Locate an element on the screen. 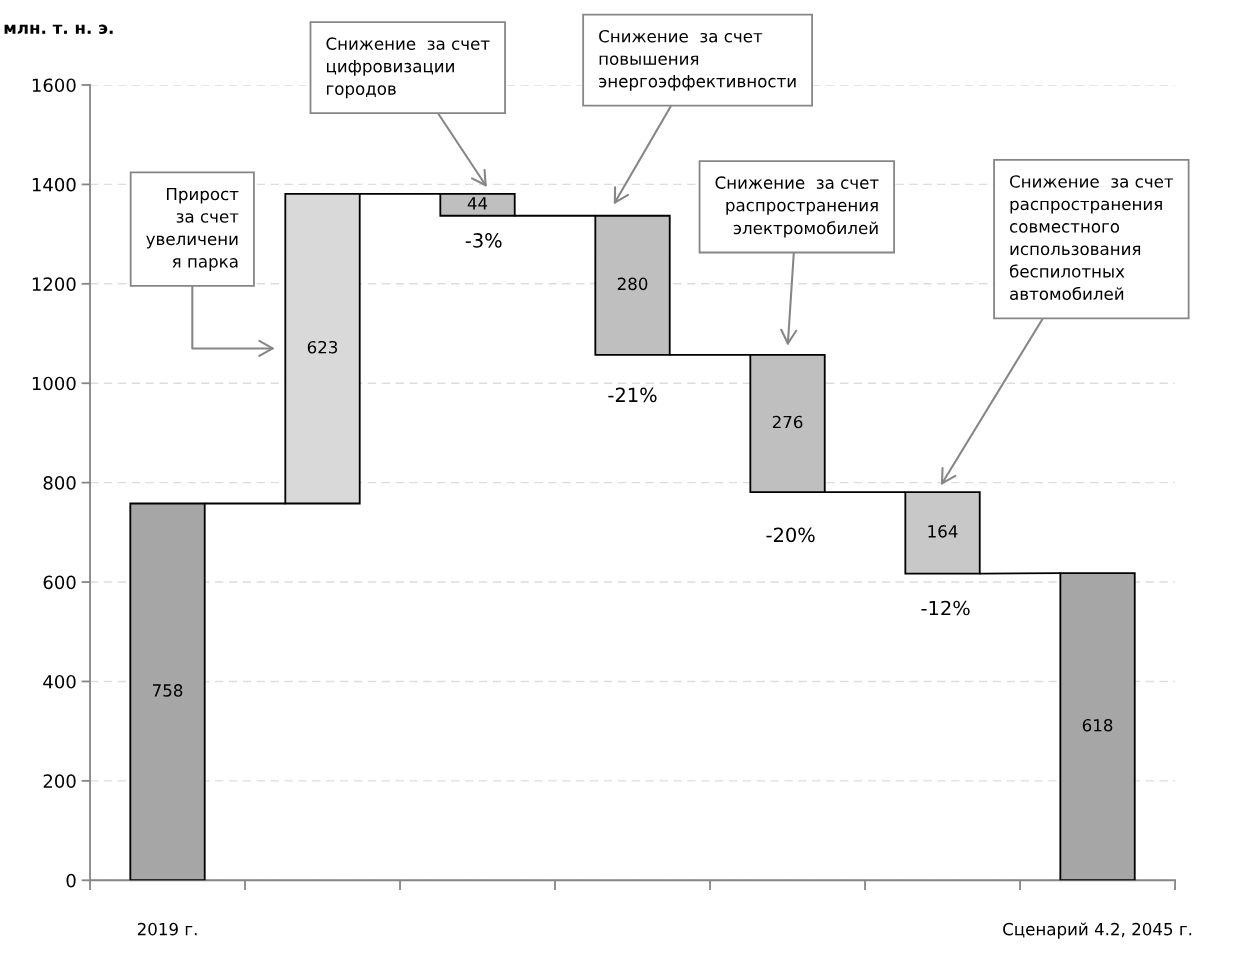 Image resolution: width=1233 pixels, height=977 pixels. y-tick-label: 200 is located at coordinates (59, 781).